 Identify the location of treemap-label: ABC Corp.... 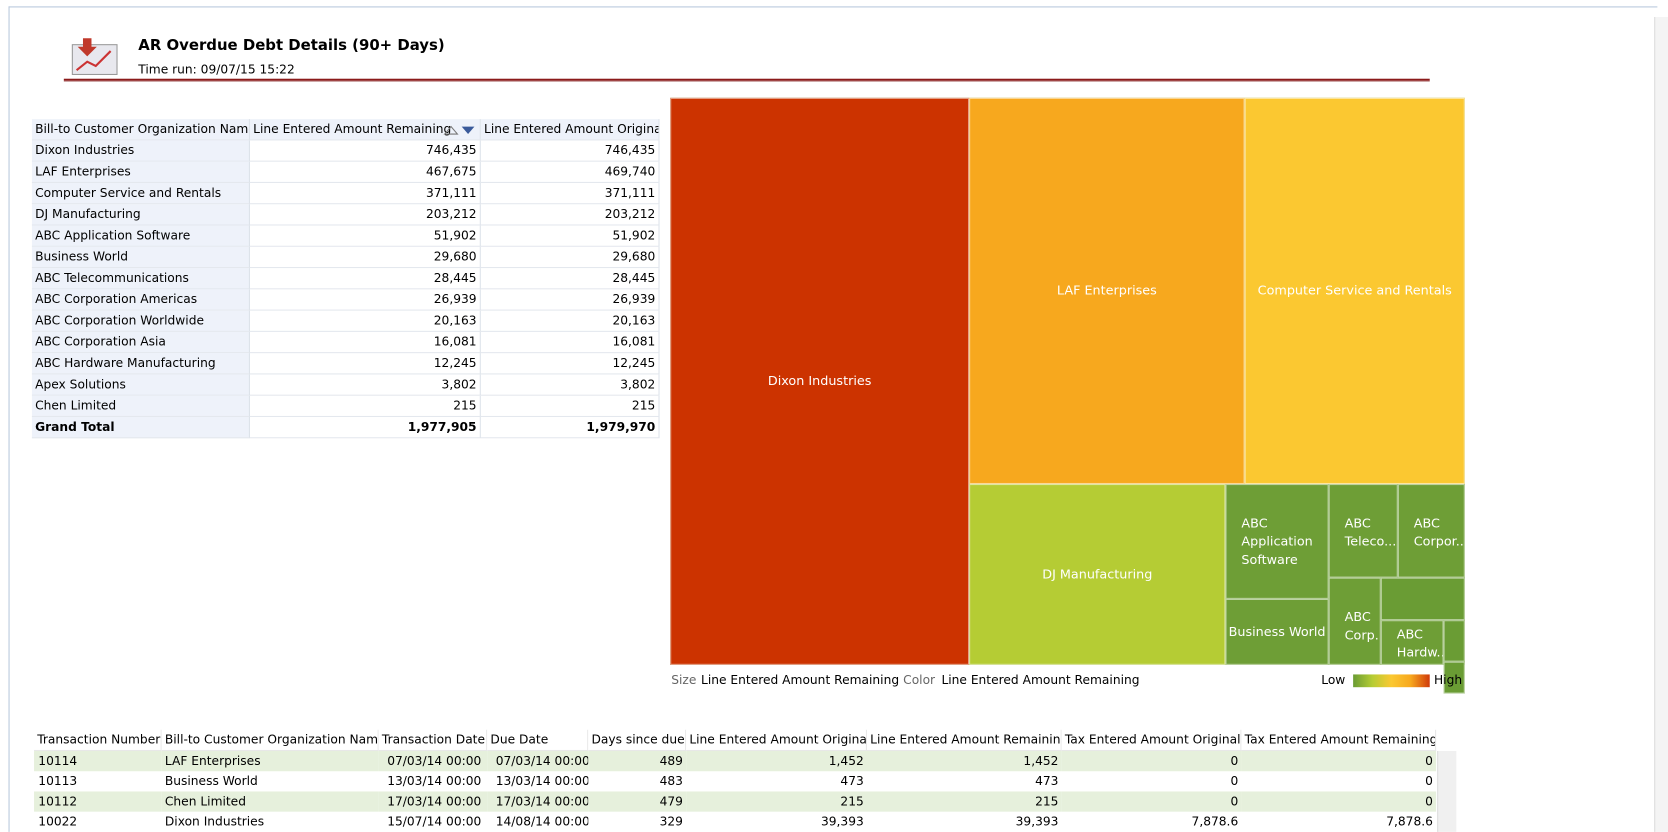
(1362, 626).